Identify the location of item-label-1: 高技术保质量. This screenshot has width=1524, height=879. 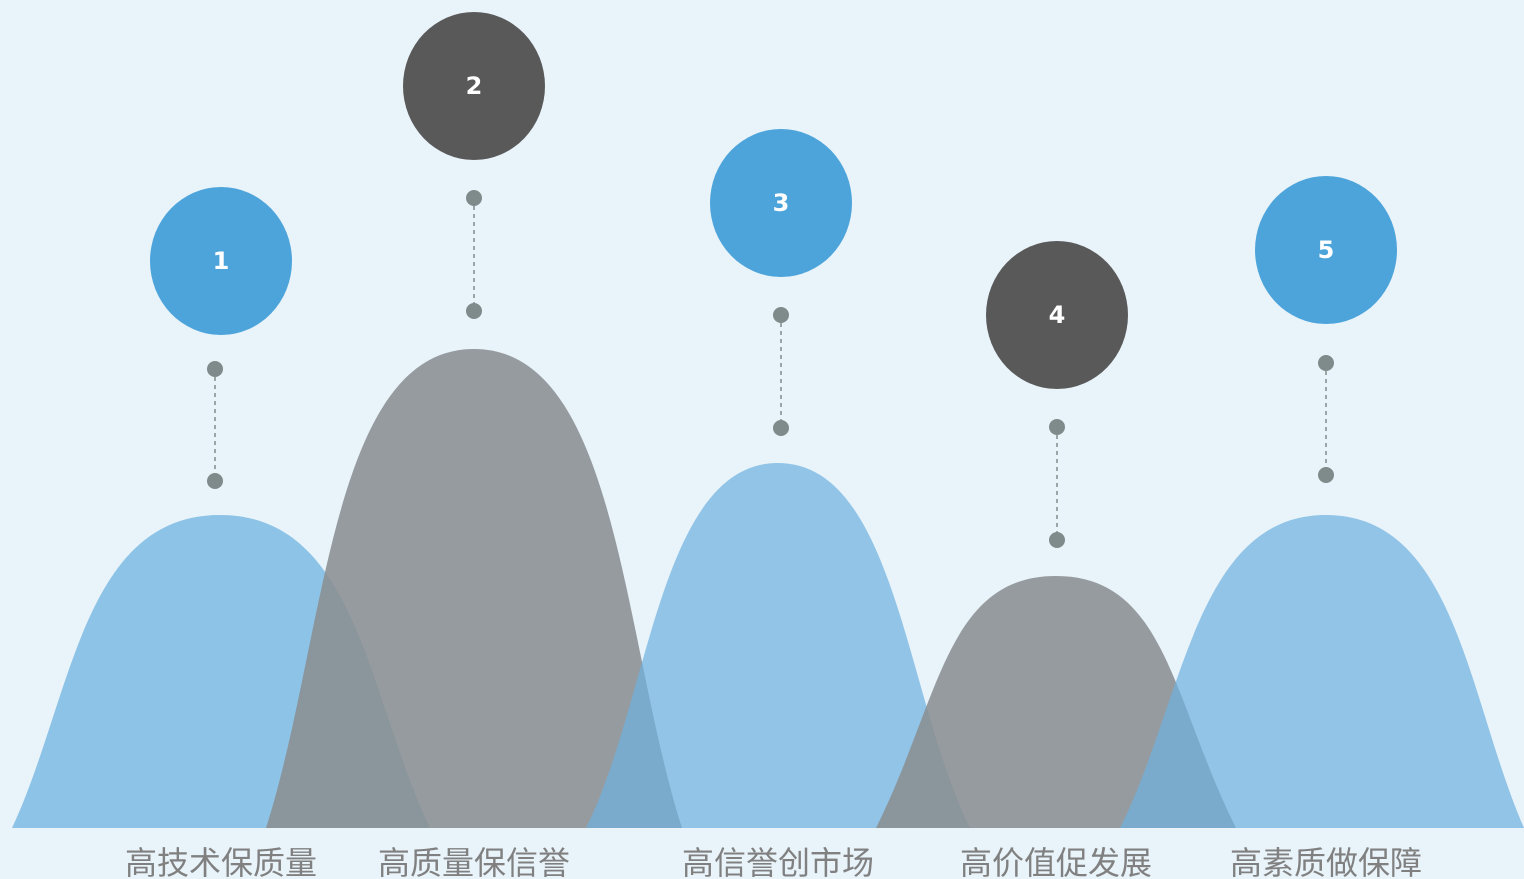
(221, 861).